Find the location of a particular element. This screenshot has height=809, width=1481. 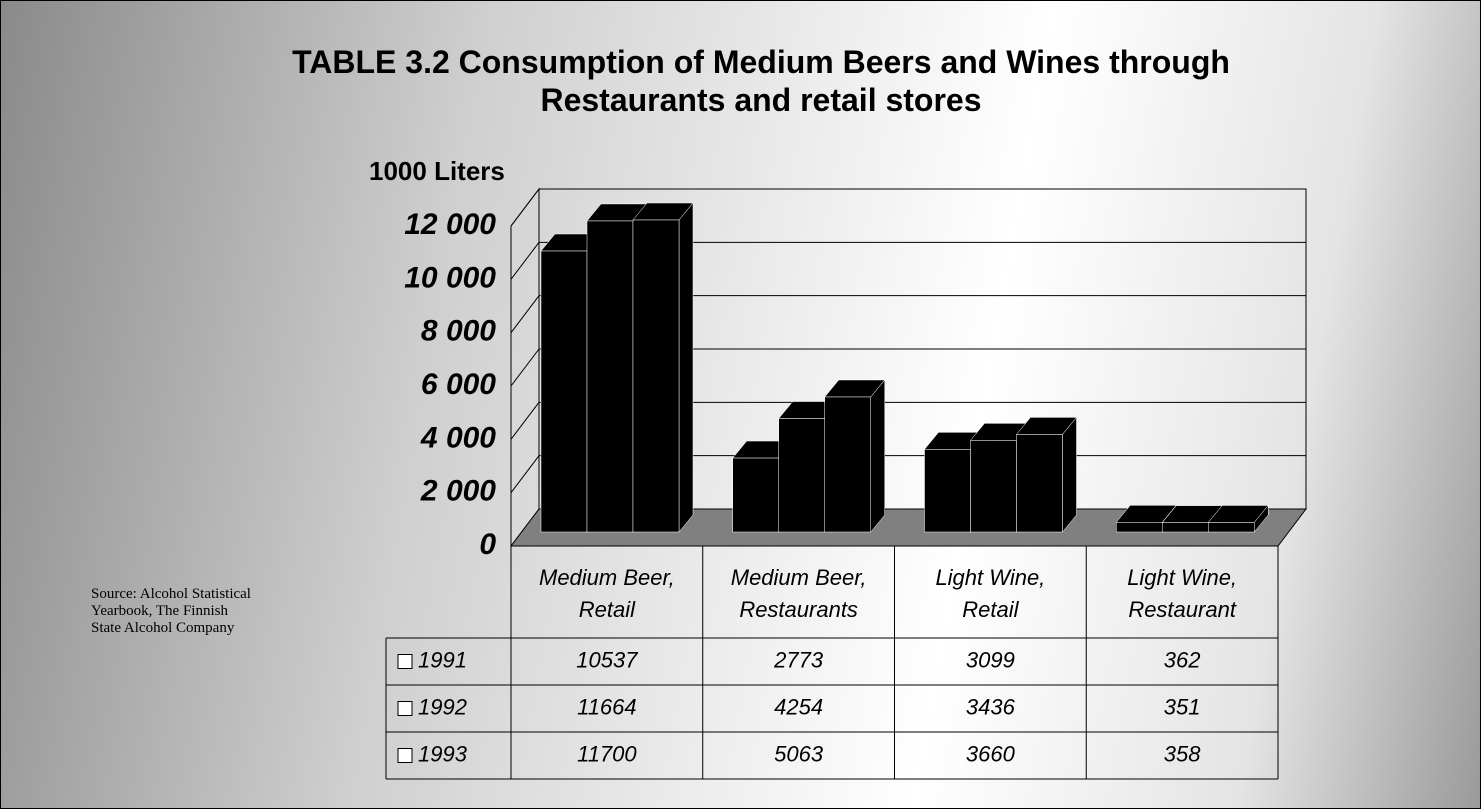

x-tick-label: Medium Beer, Retail is located at coordinates (607, 593).